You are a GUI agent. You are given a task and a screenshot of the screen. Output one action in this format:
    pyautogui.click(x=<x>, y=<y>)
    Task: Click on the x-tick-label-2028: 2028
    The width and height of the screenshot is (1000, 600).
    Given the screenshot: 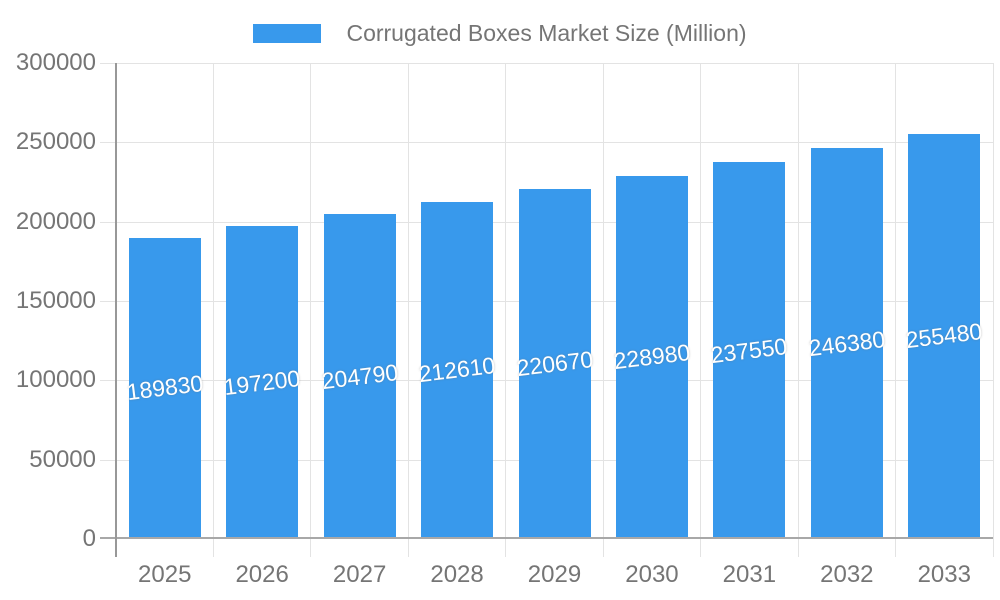 What is the action you would take?
    pyautogui.click(x=457, y=574)
    